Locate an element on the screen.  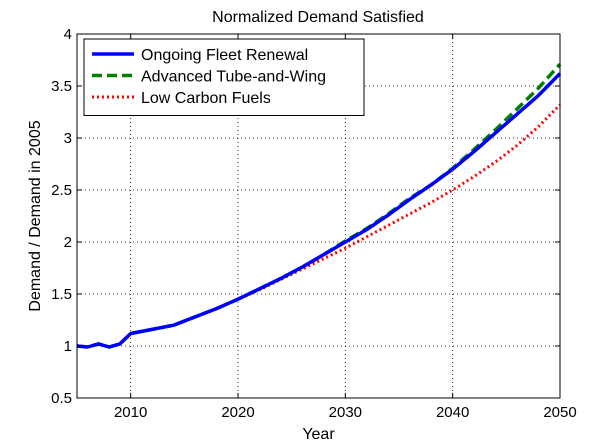
legend-label-1: Ongoing Fleet Renewal is located at coordinates (224, 55).